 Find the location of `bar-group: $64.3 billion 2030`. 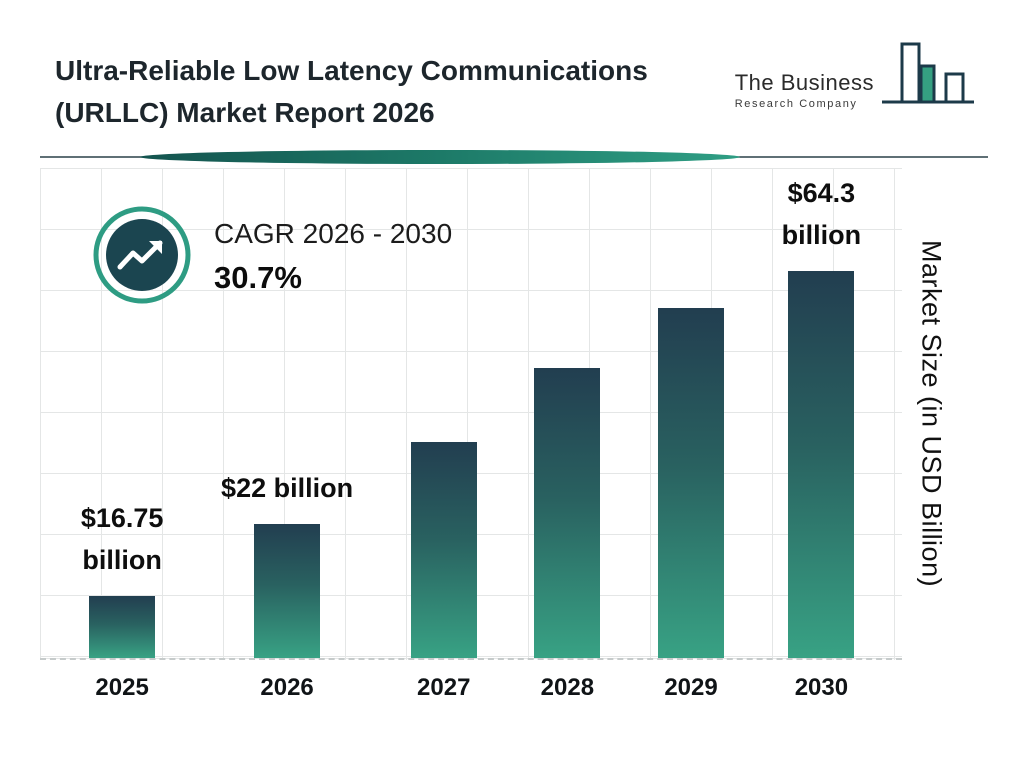

bar-group: $64.3 billion 2030 is located at coordinates (821, 437).